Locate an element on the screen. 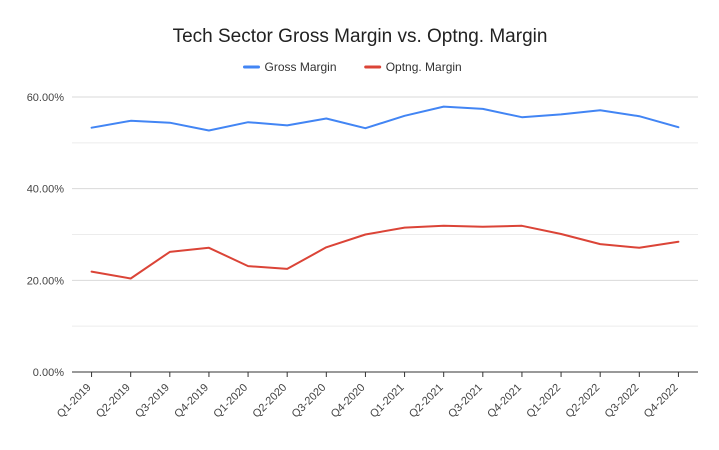  x-tick-label: Q1-2022 is located at coordinates (543, 401).